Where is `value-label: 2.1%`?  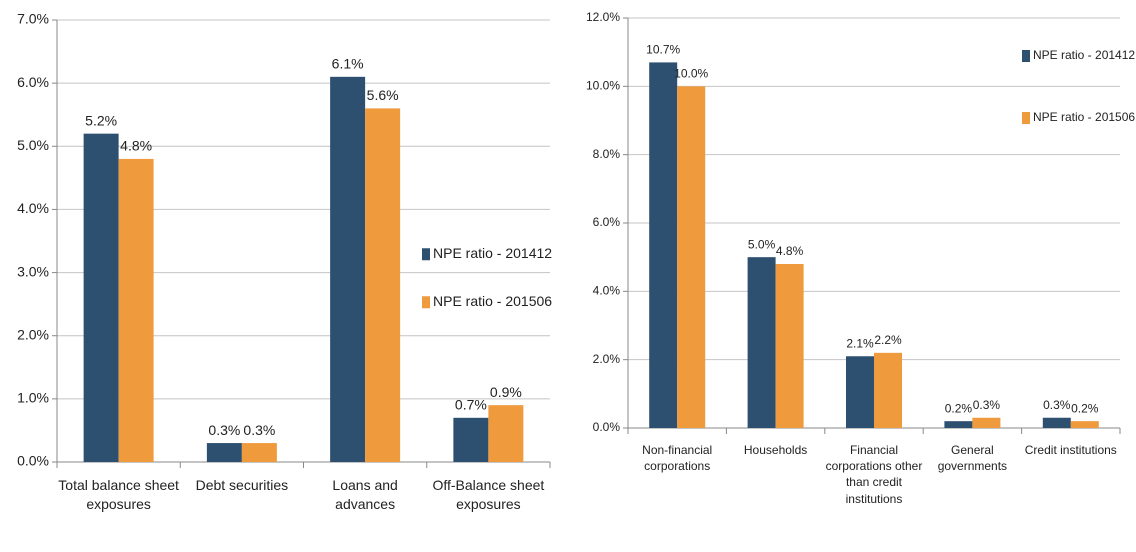
value-label: 2.1% is located at coordinates (860, 343).